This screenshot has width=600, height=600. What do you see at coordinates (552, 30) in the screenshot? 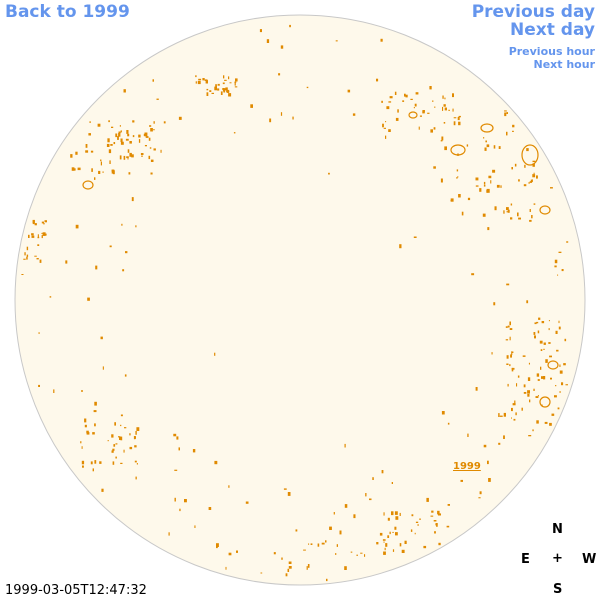
I see `next-day-link: Next day` at bounding box center [552, 30].